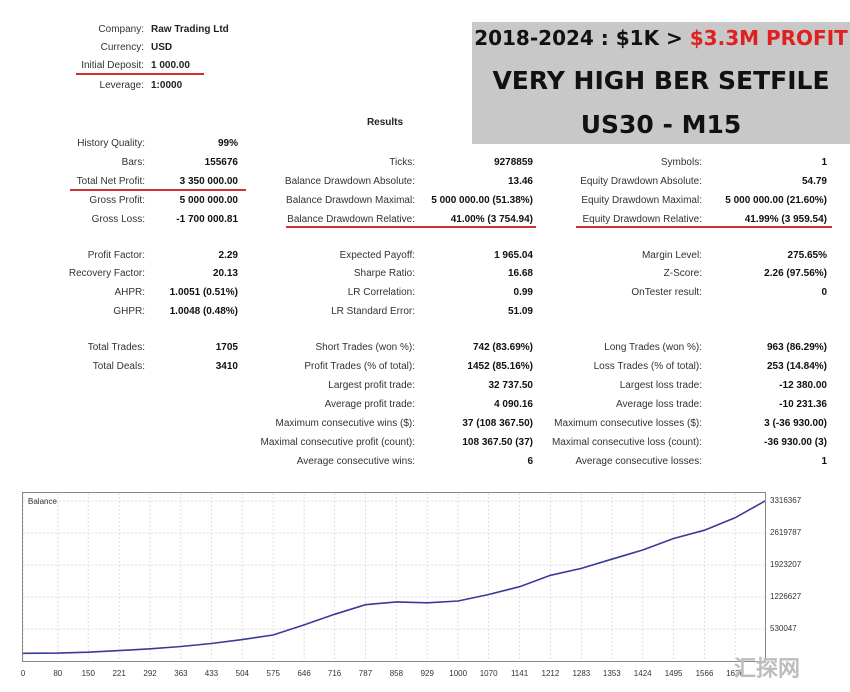 The width and height of the screenshot is (850, 692). What do you see at coordinates (221, 162) in the screenshot?
I see `stat-value: 155676` at bounding box center [221, 162].